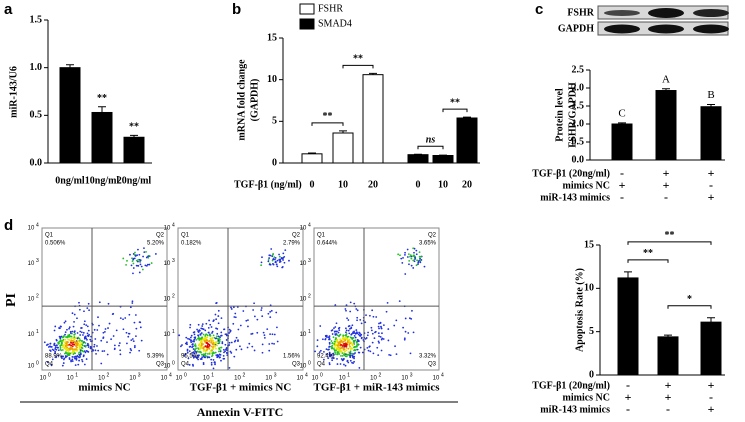 This screenshot has height=422, width=745. I want to click on tick-exponent: 1, so click(37, 332).